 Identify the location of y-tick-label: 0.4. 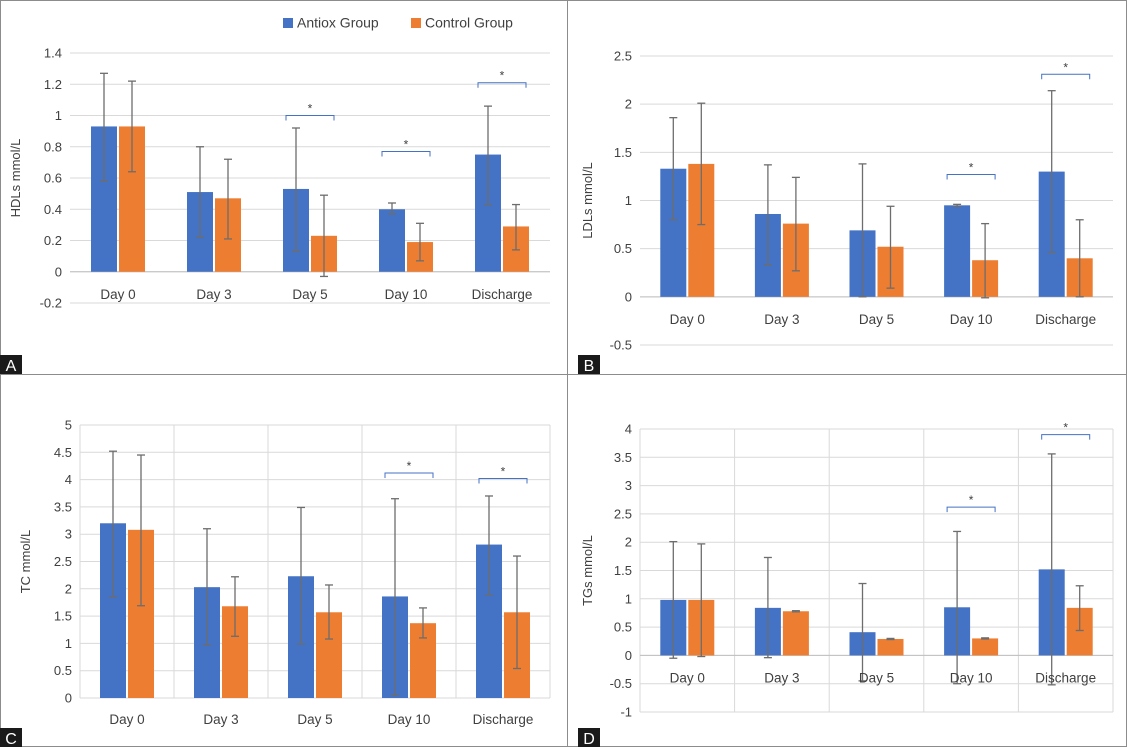
(53, 209).